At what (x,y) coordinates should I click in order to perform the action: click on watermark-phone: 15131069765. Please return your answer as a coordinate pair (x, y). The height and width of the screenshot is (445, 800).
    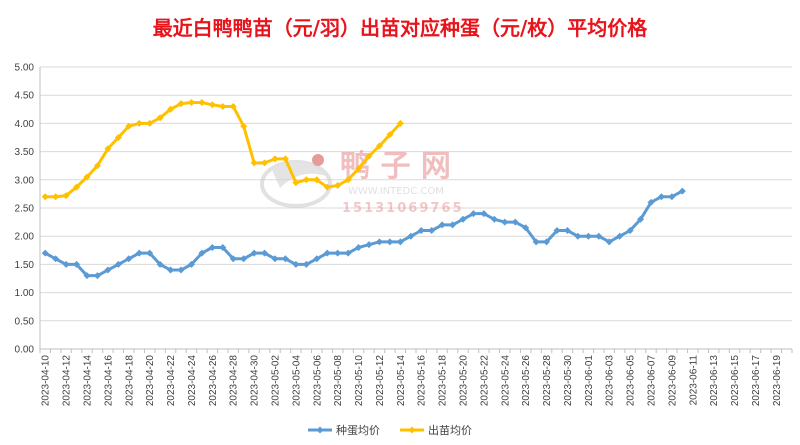
    Looking at the image, I should click on (403, 208).